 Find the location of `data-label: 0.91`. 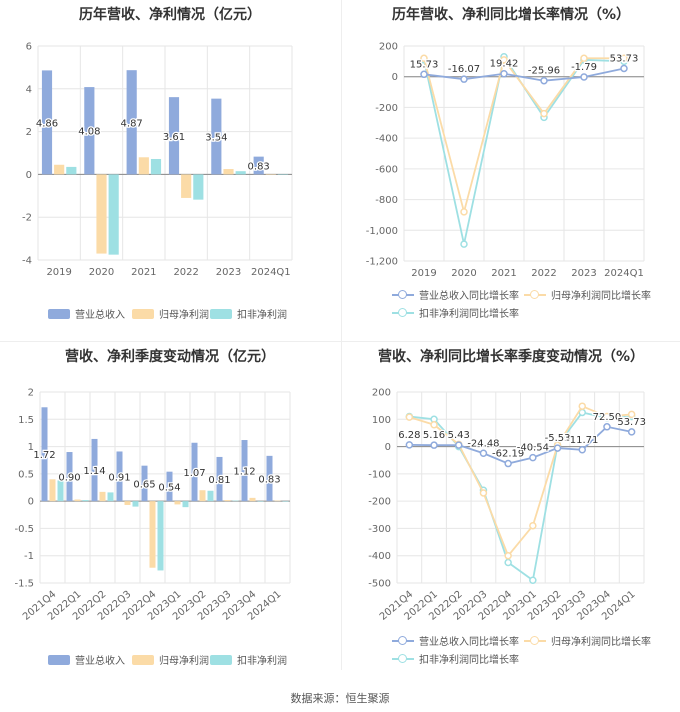

data-label: 0.91 is located at coordinates (119, 477).